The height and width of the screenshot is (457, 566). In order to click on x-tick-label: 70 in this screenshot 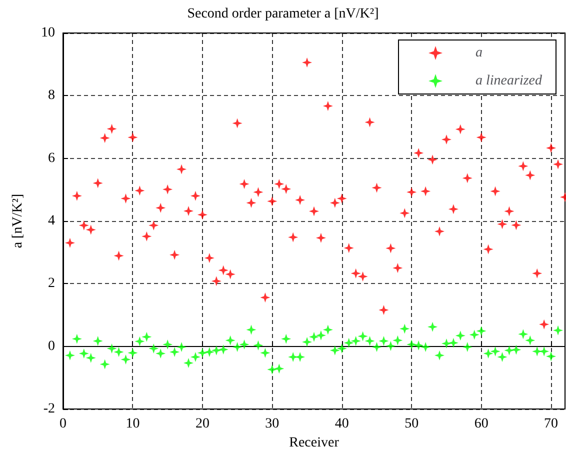, I will do `click(551, 424)`.